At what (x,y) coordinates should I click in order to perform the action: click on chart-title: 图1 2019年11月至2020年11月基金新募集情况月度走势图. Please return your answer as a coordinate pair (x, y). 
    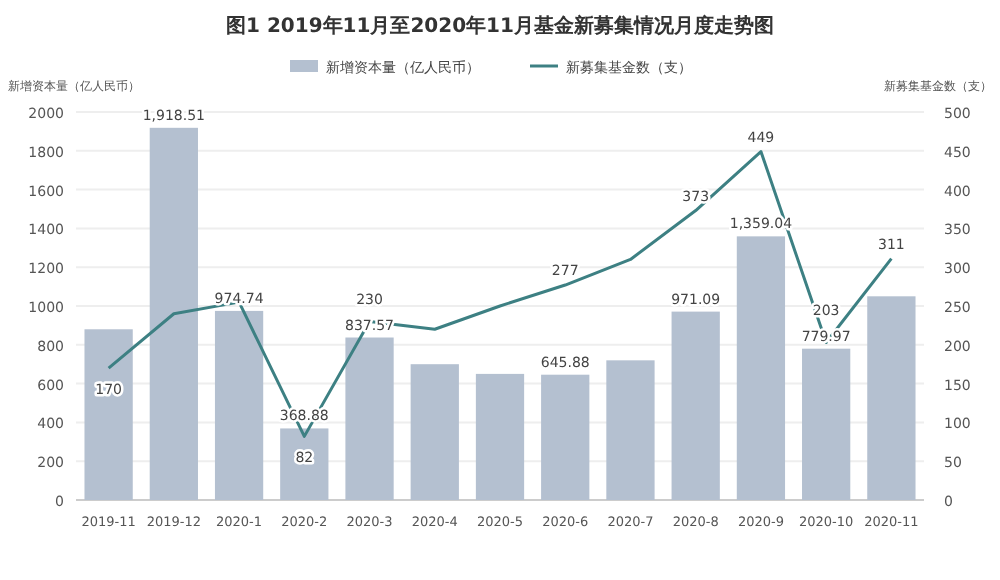
    Looking at the image, I should click on (500, 26).